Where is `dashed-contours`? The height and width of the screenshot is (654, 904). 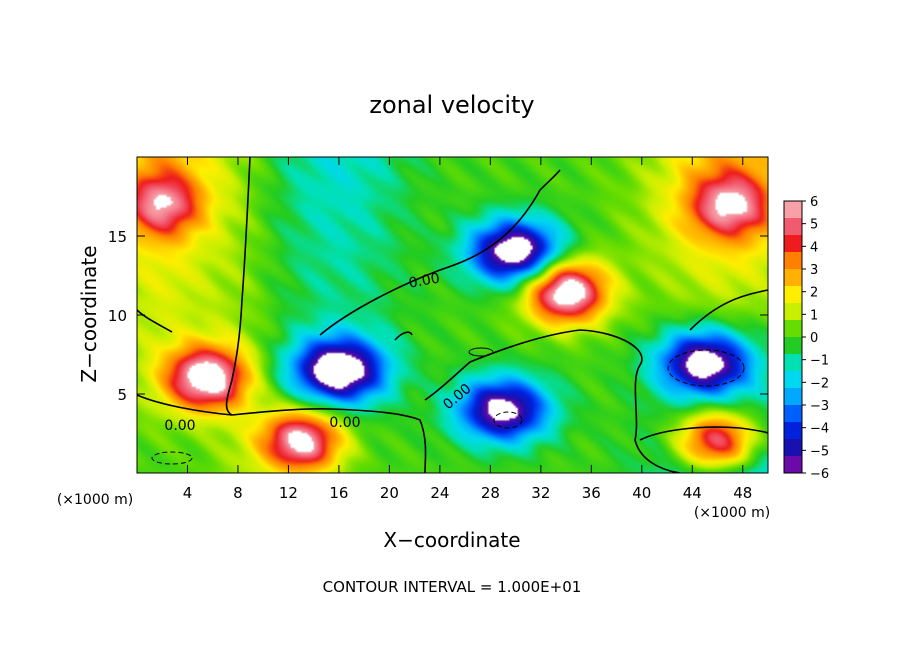
dashed-contours is located at coordinates (448, 407).